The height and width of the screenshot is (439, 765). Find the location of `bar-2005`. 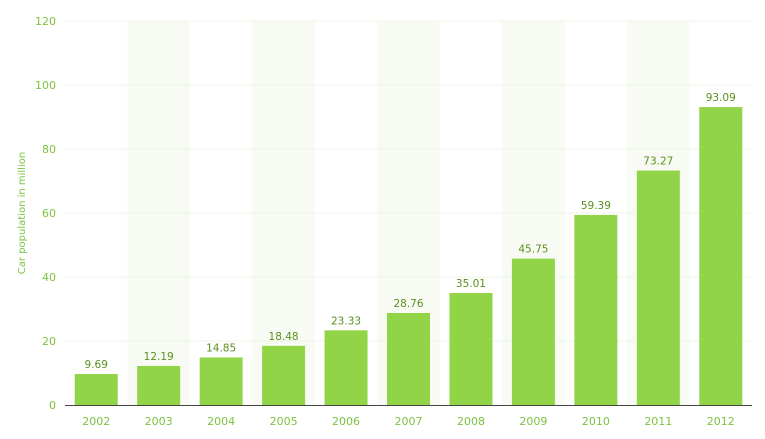

bar-2005 is located at coordinates (284, 375).